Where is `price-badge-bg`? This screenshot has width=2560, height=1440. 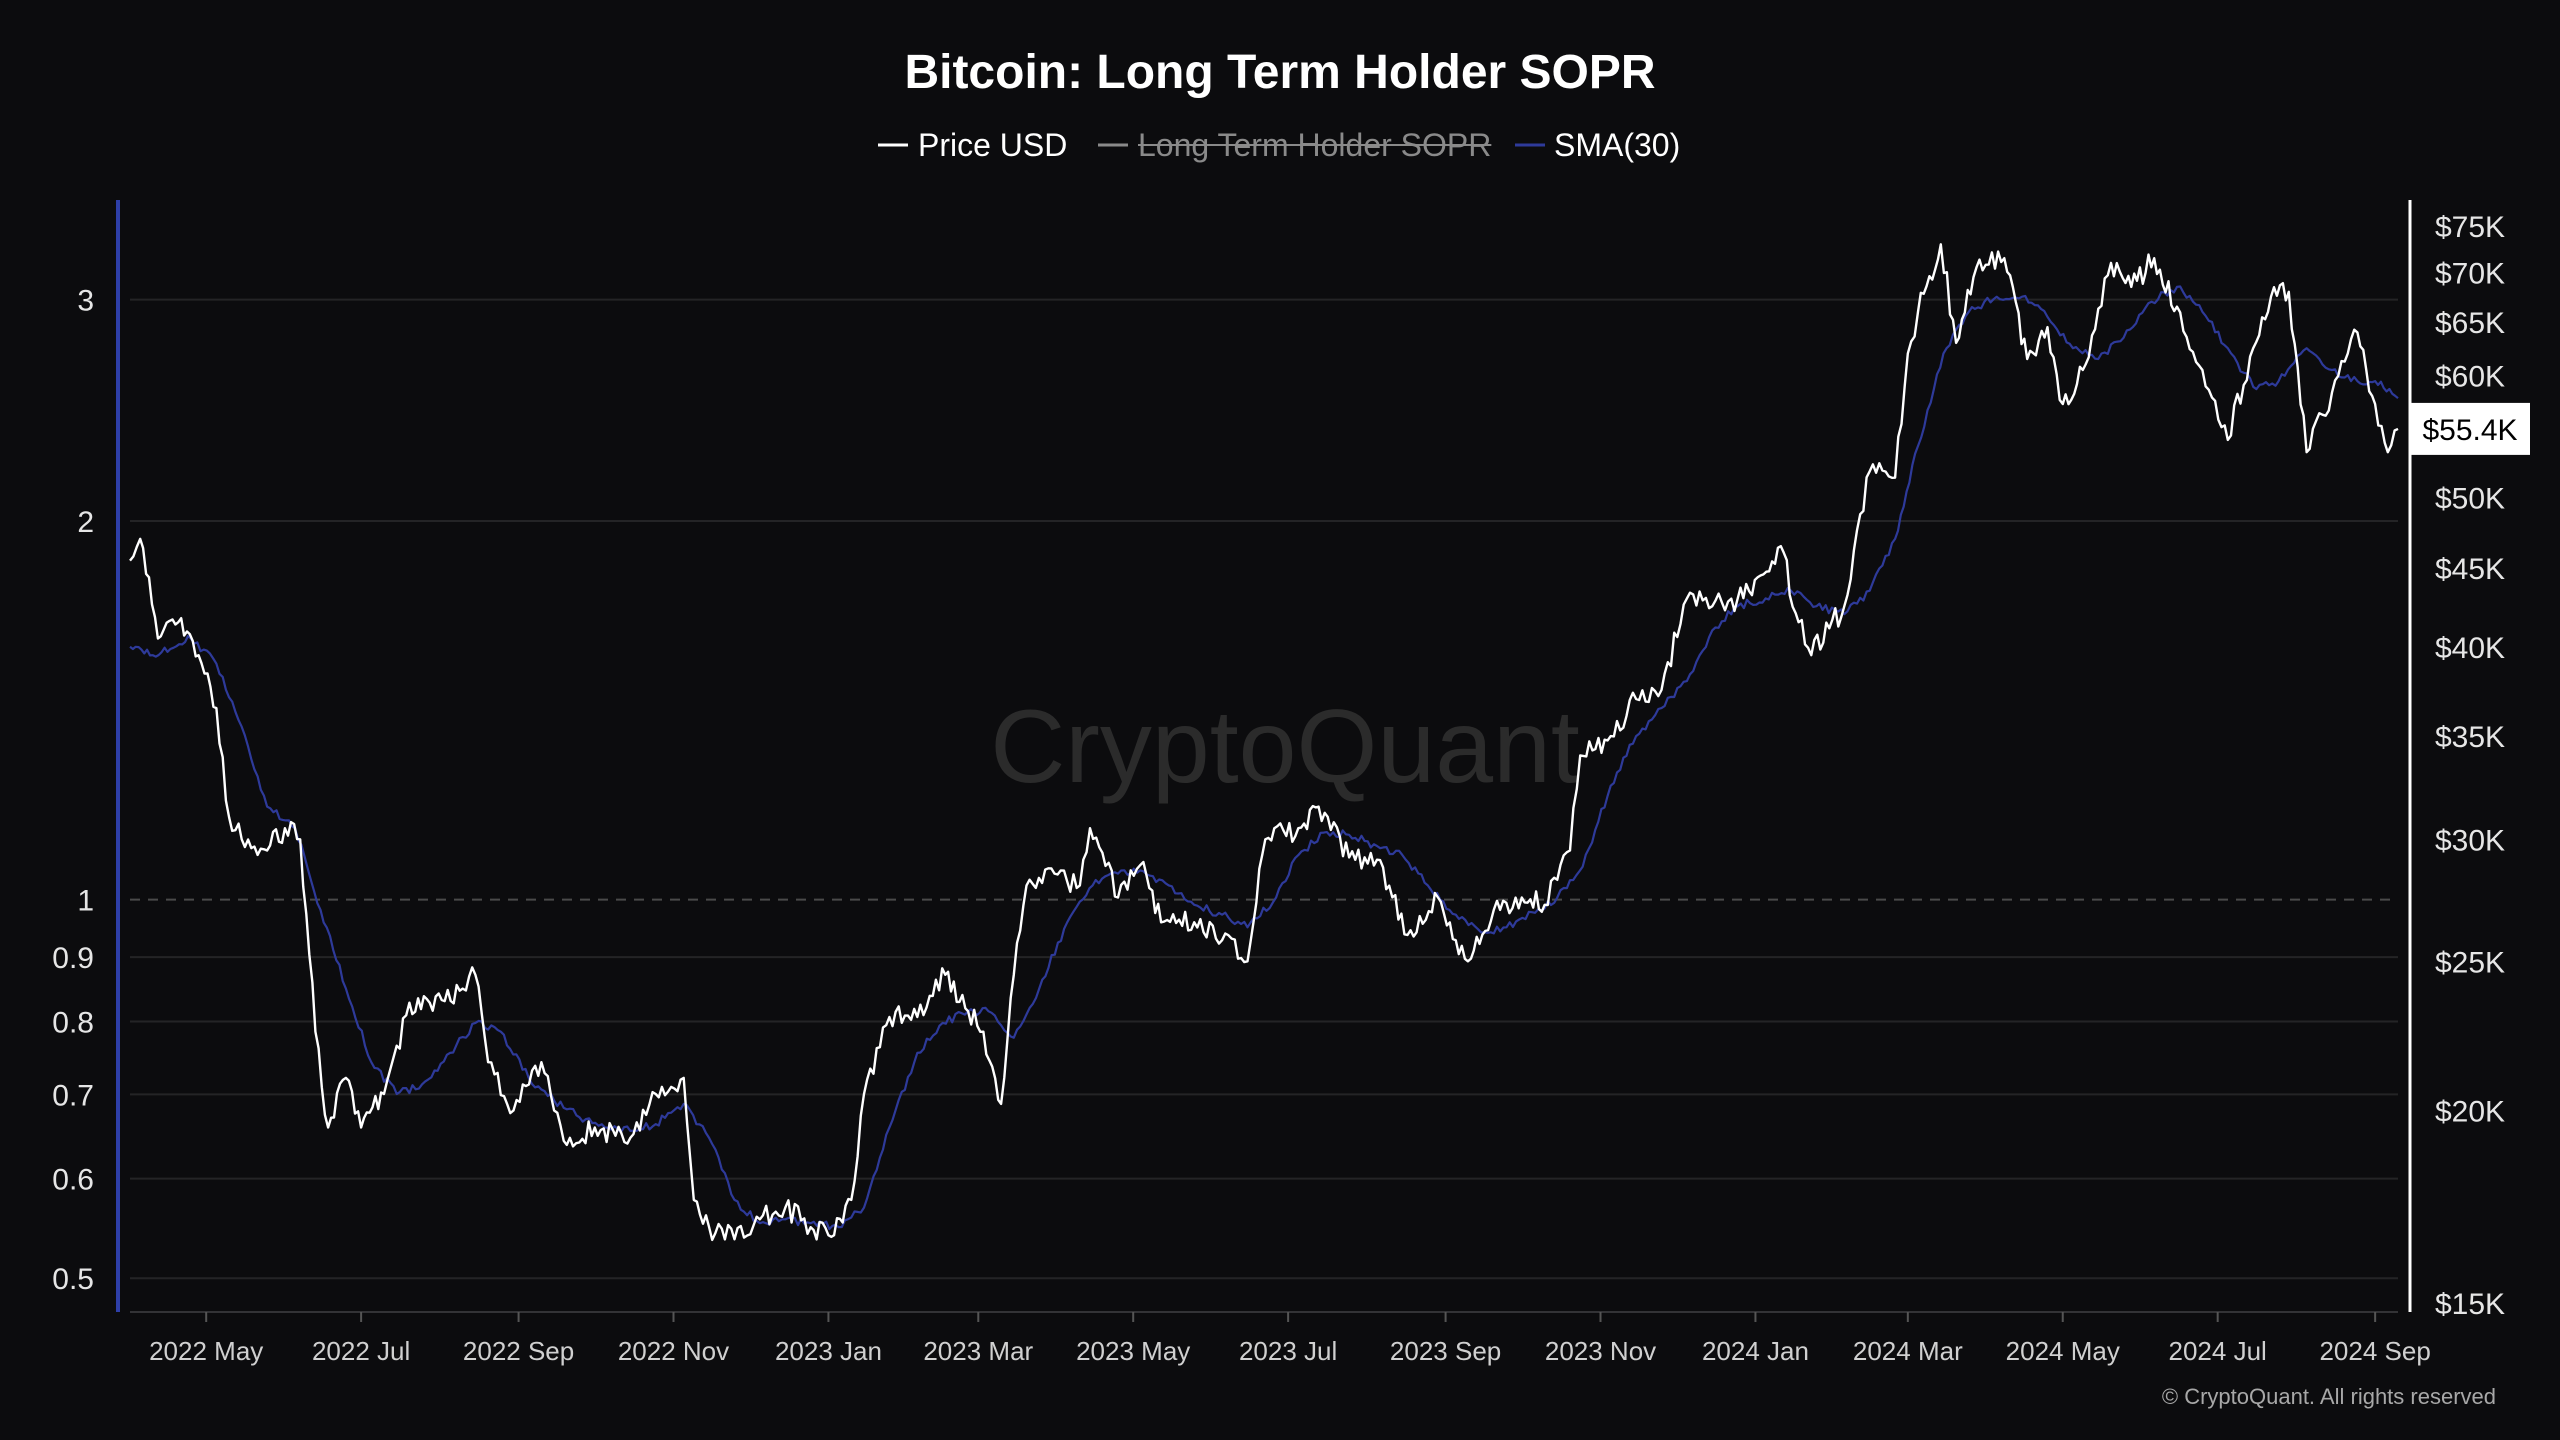
price-badge-bg is located at coordinates (2470, 428).